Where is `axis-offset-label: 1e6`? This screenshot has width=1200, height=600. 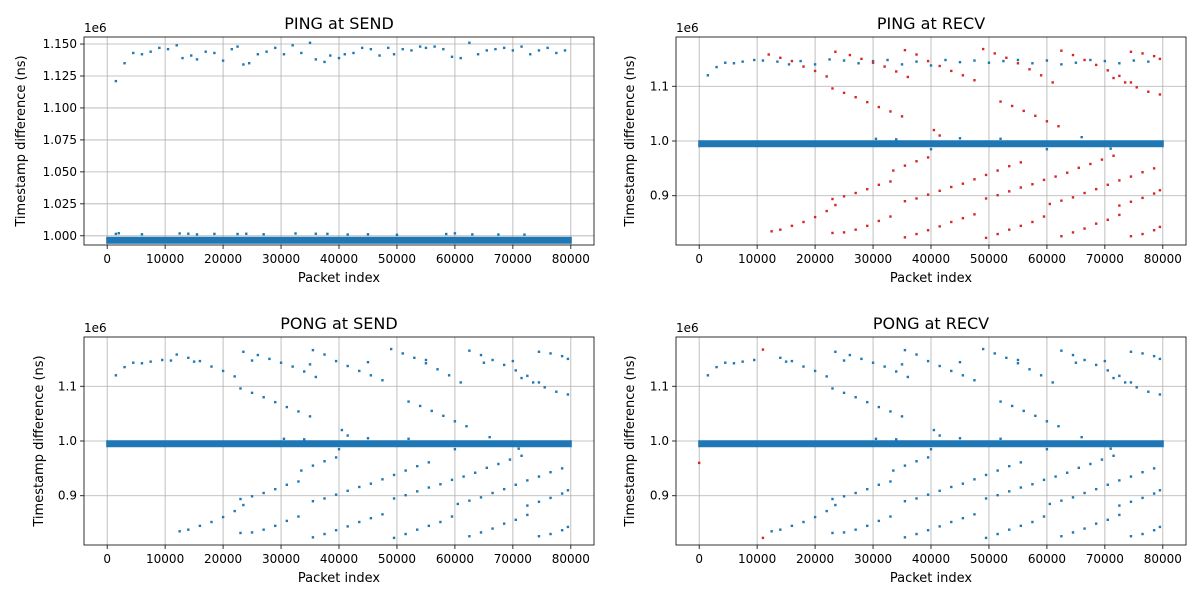
axis-offset-label: 1e6 is located at coordinates (687, 328).